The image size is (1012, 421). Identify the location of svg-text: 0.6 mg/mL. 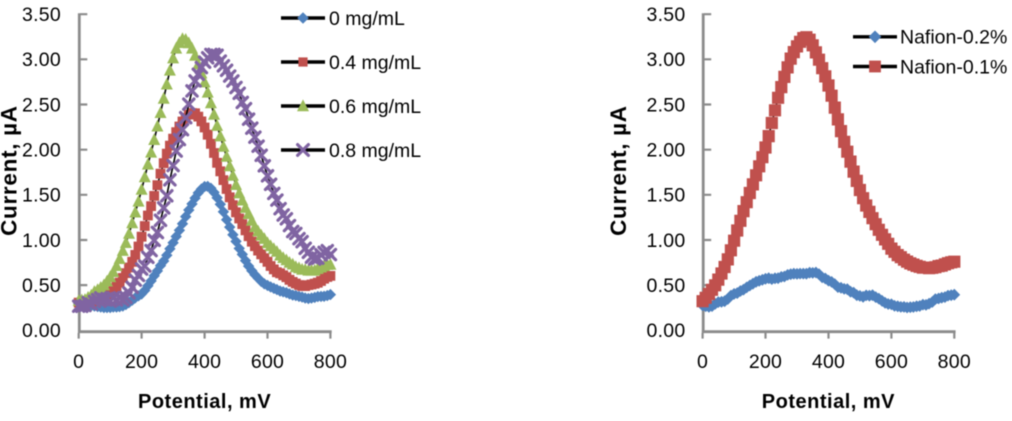
(375, 107).